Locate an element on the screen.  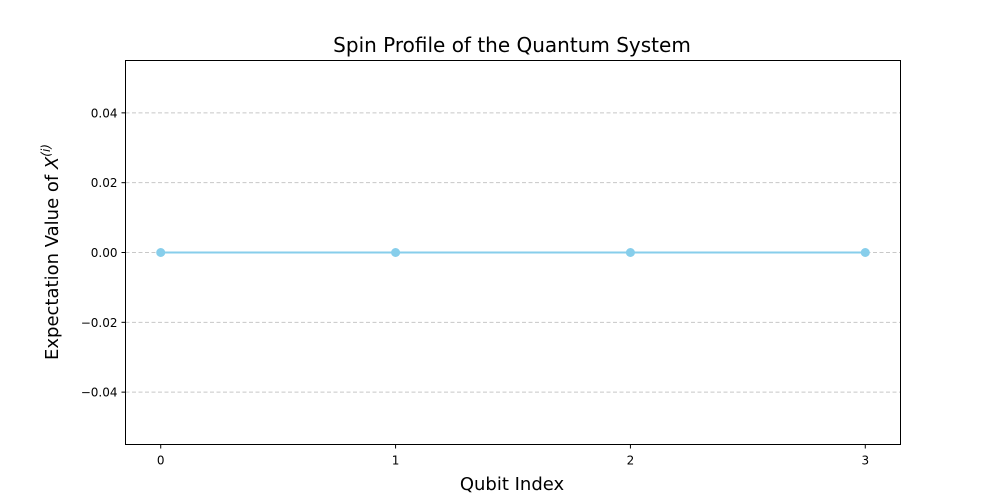
y-tick-label: 0.00 is located at coordinates (104, 253).